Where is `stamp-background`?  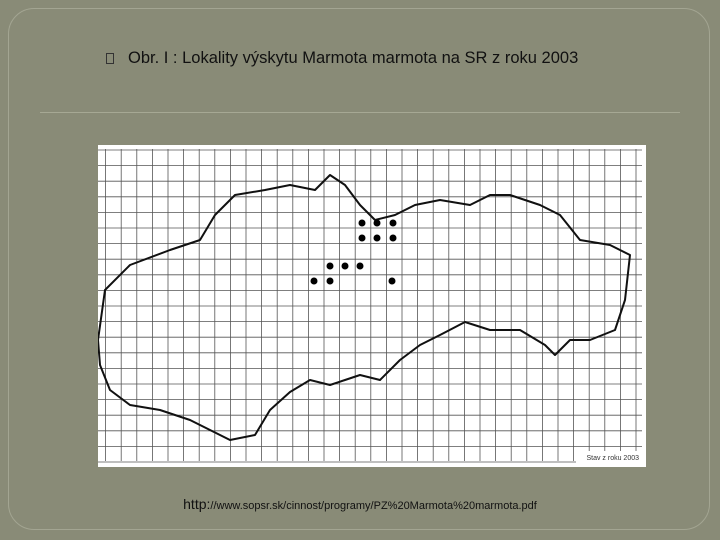
stamp-background is located at coordinates (609, 457).